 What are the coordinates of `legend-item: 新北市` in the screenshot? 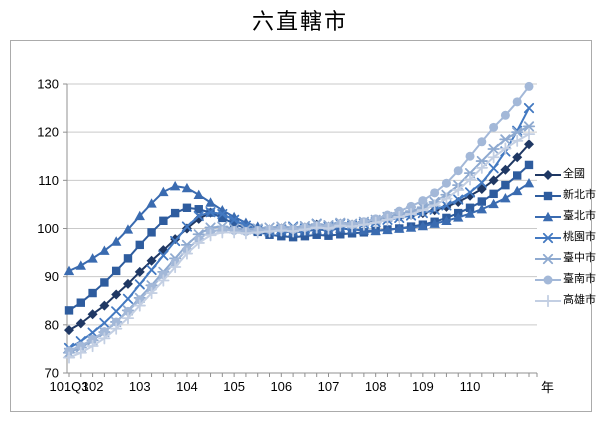 It's located at (565, 195).